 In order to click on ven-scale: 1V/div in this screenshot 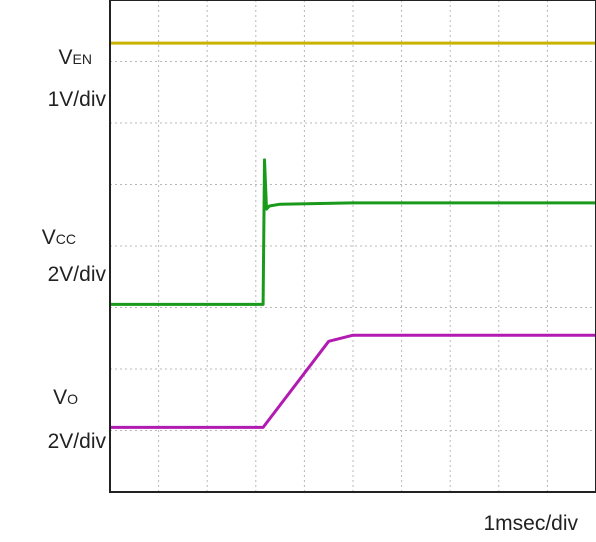, I will do `click(76, 99)`.